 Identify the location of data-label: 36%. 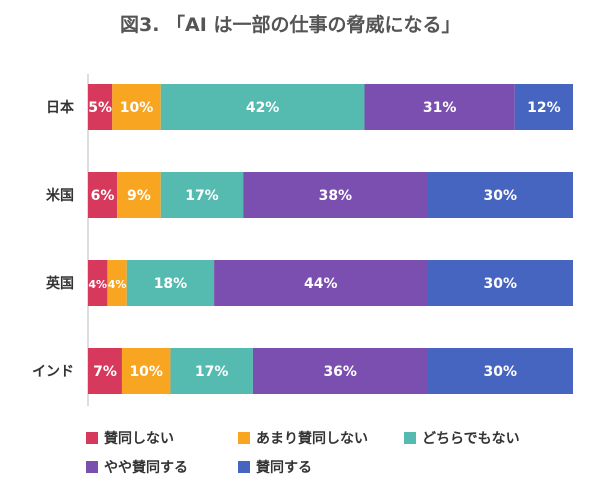
(340, 372).